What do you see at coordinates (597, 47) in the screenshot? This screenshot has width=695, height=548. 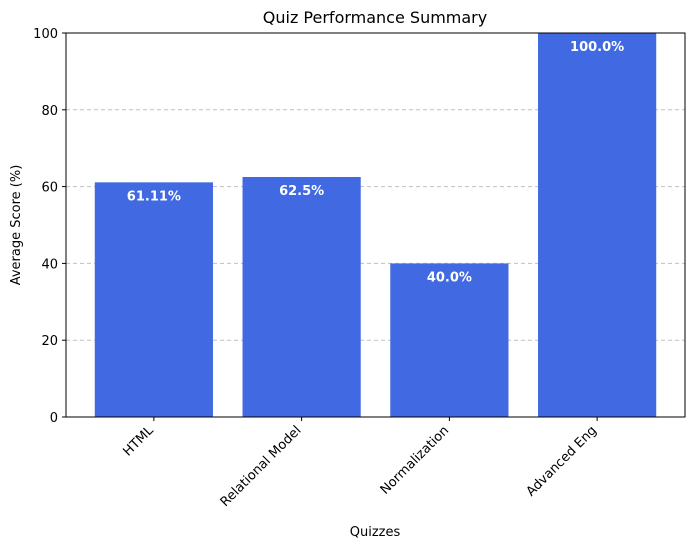 I see `bar-value-label: 100.0%` at bounding box center [597, 47].